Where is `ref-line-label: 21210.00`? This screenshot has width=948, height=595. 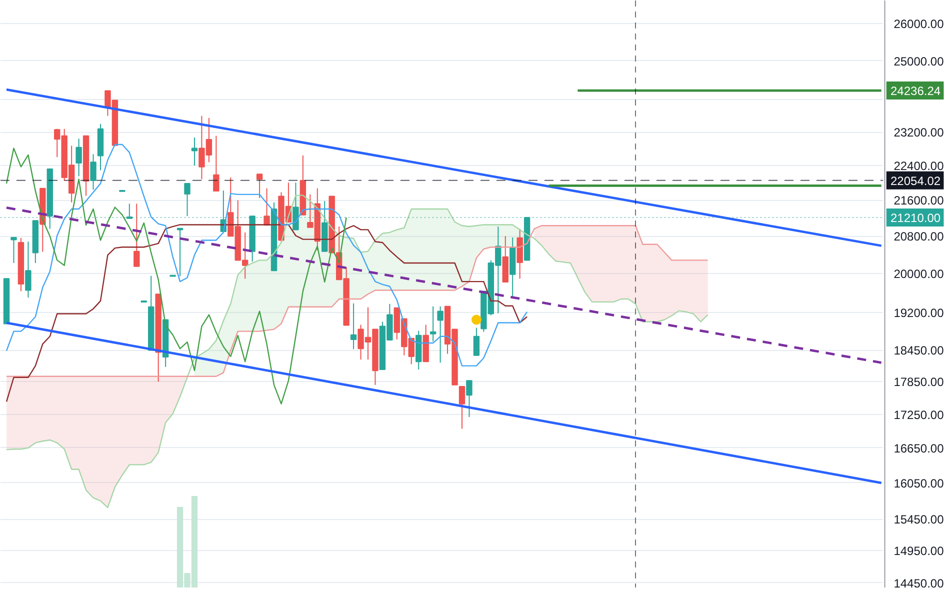
ref-line-label: 21210.00 is located at coordinates (915, 218).